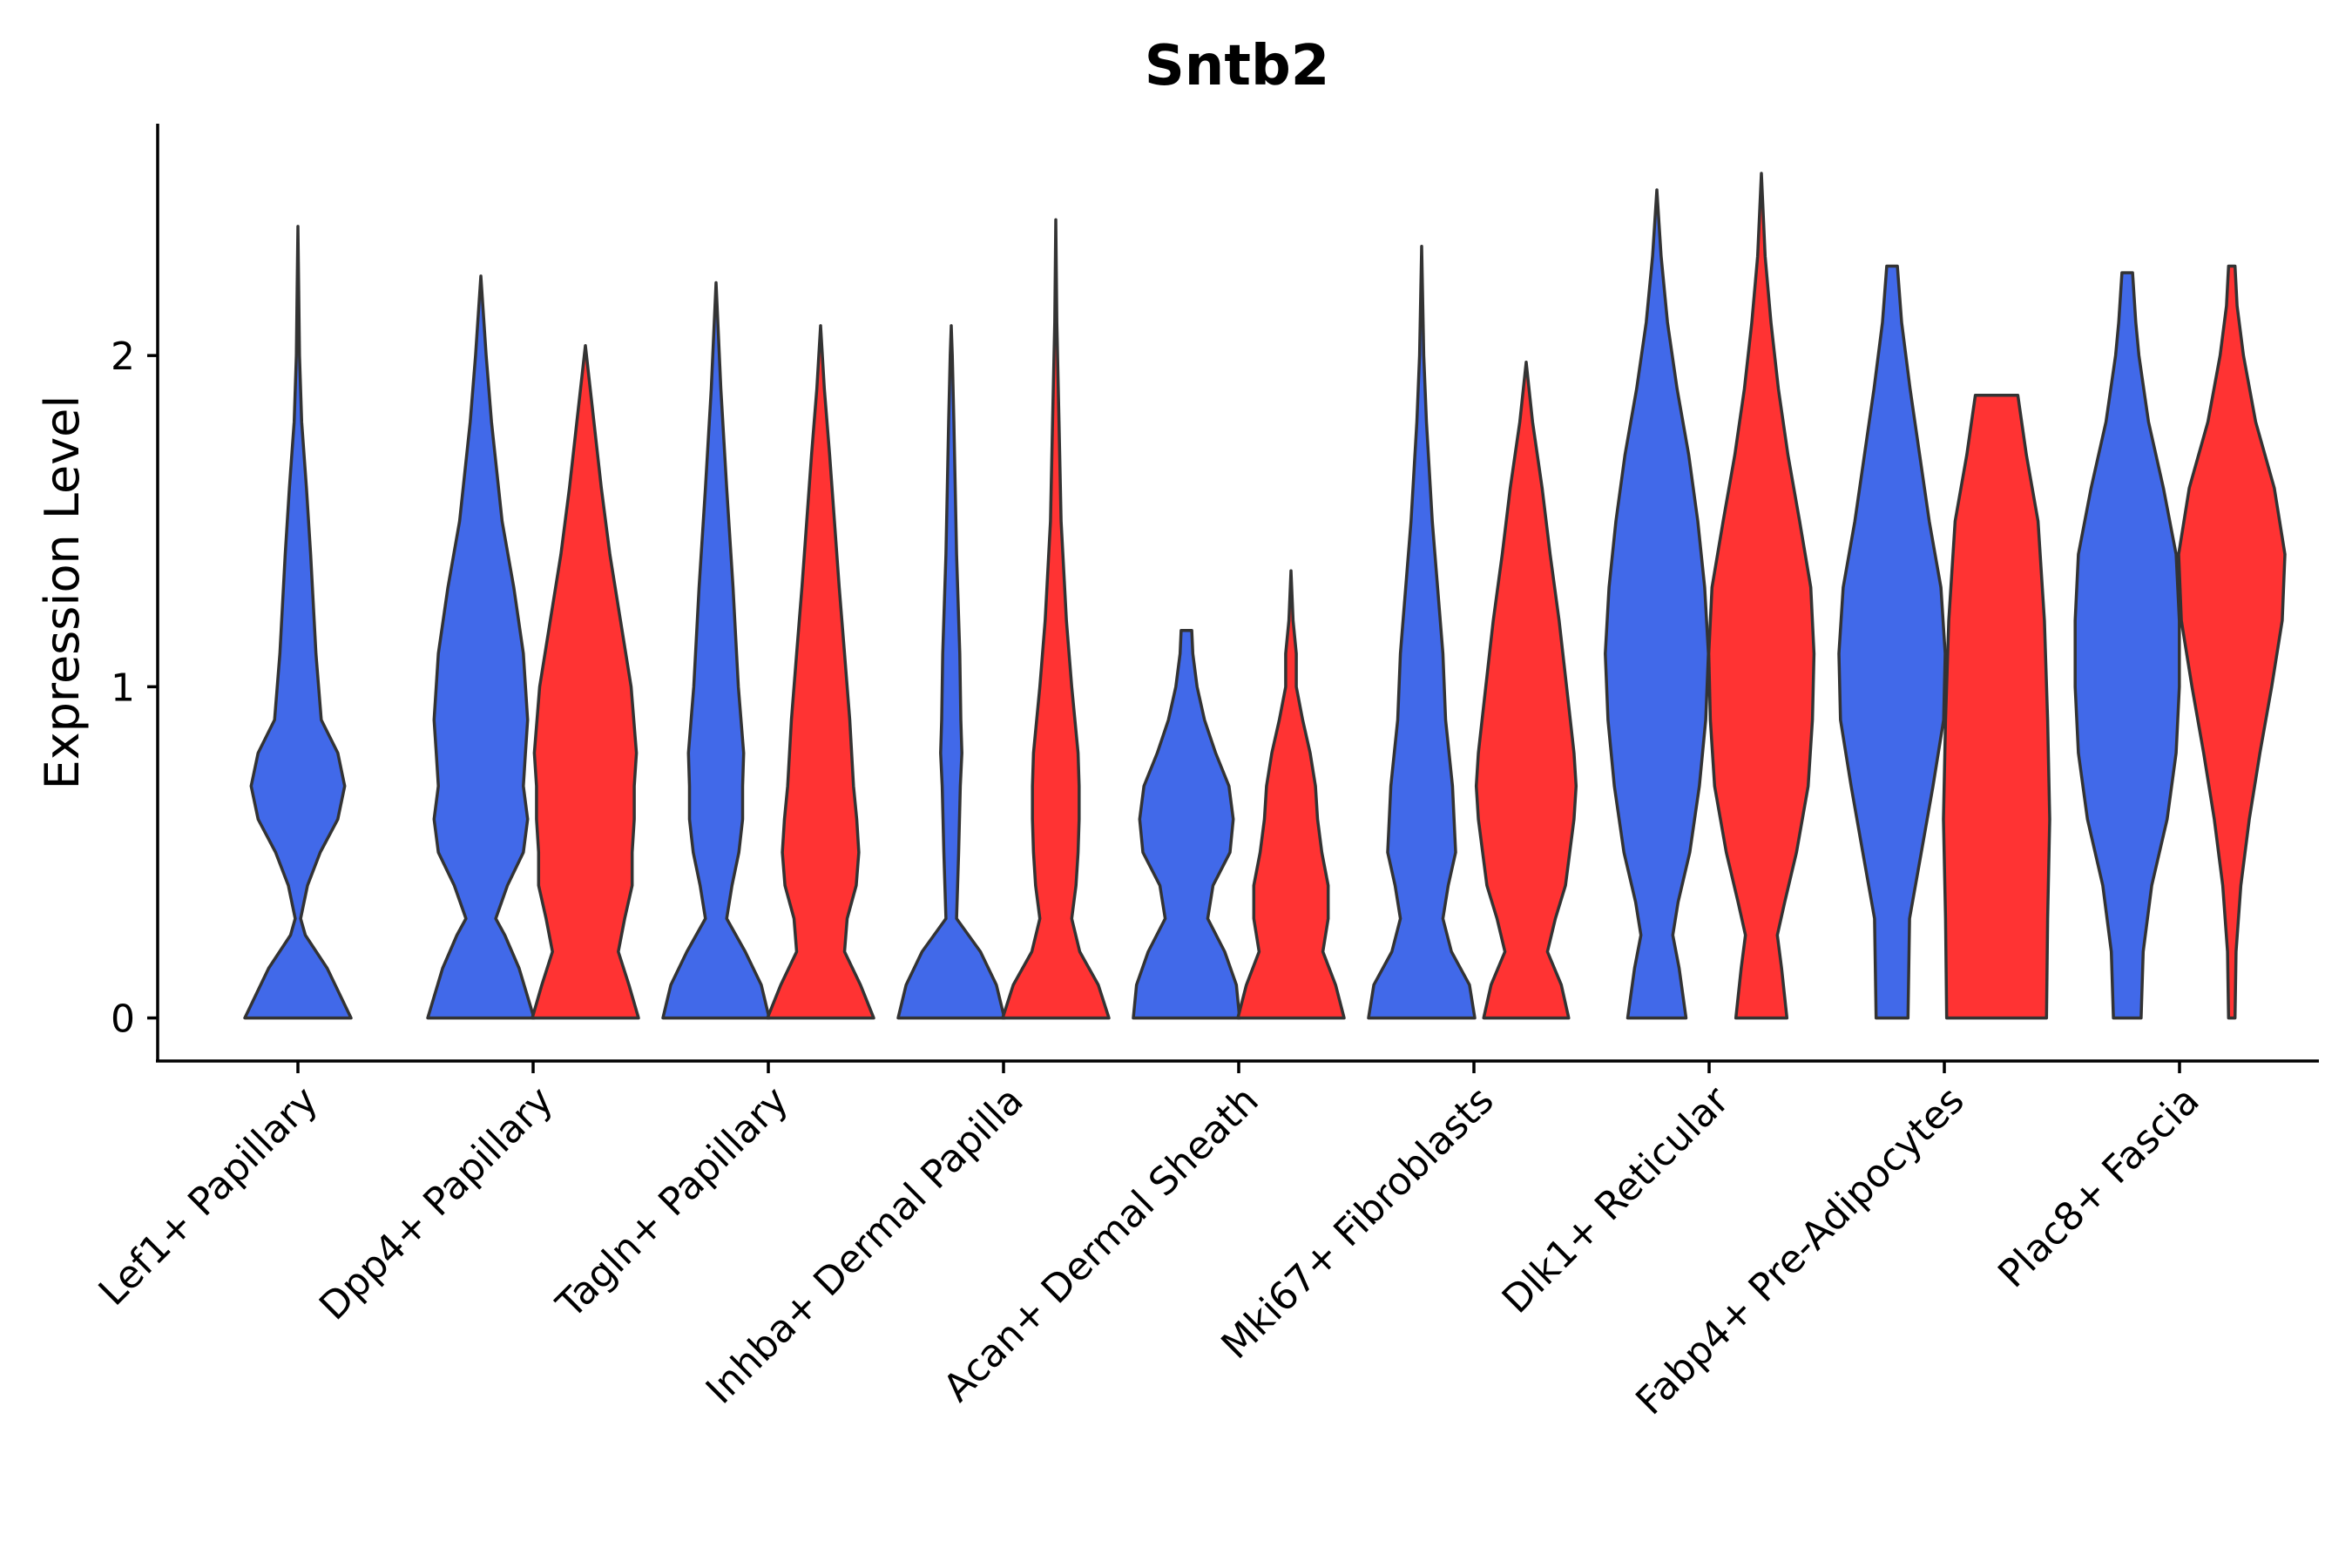 The height and width of the screenshot is (1568, 2352). I want to click on y-tick-label: 2, so click(123, 357).